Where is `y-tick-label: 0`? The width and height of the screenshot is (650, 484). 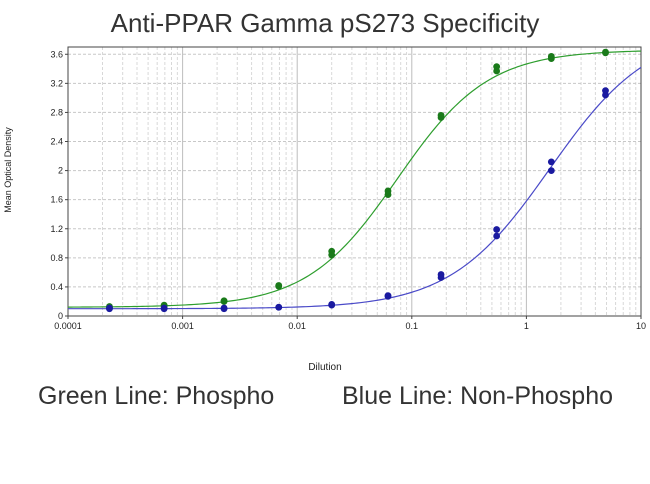
y-tick-label: 0 is located at coordinates (60, 316).